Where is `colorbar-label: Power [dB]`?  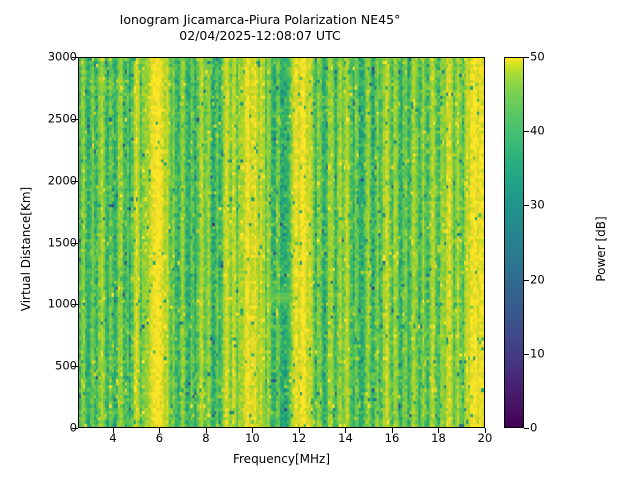 colorbar-label: Power [dB] is located at coordinates (601, 249).